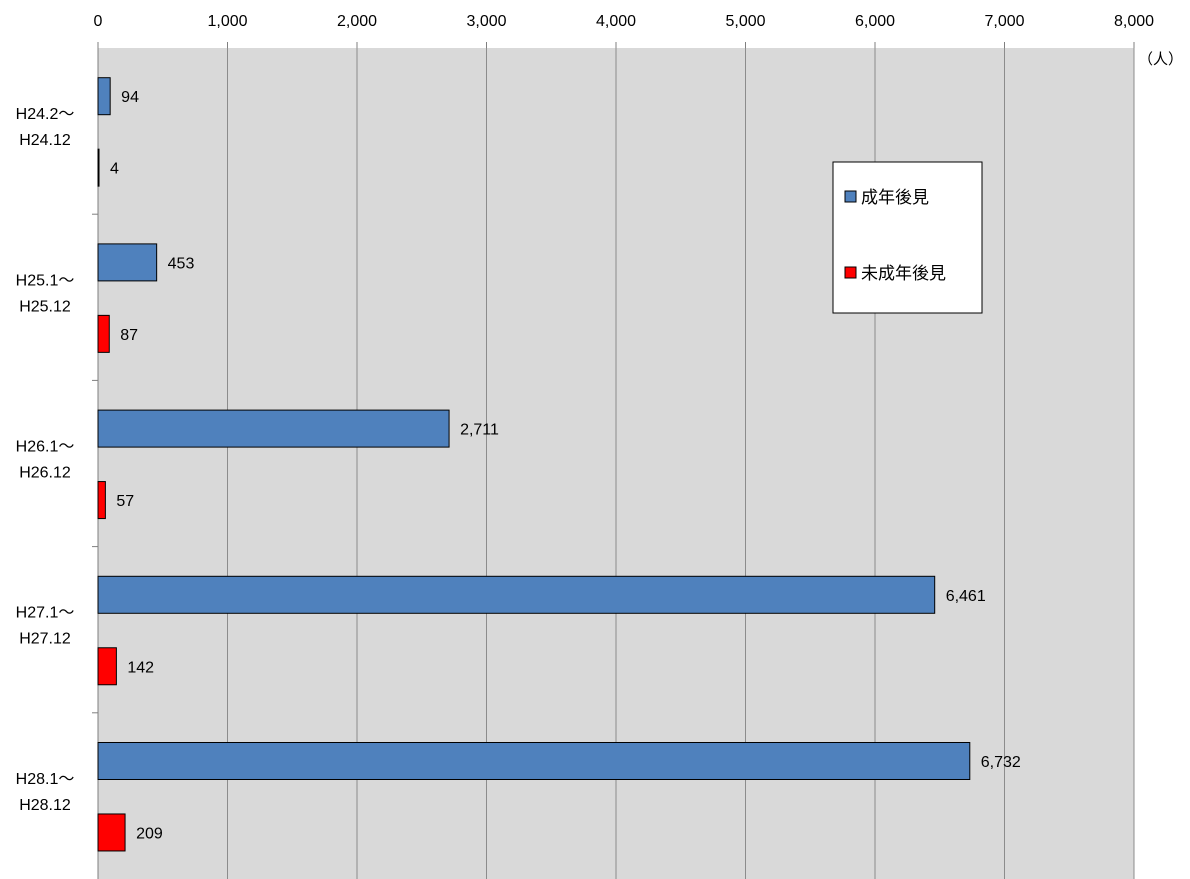 The width and height of the screenshot is (1190, 879). What do you see at coordinates (875, 21) in the screenshot?
I see `x-tick-label: 6,000` at bounding box center [875, 21].